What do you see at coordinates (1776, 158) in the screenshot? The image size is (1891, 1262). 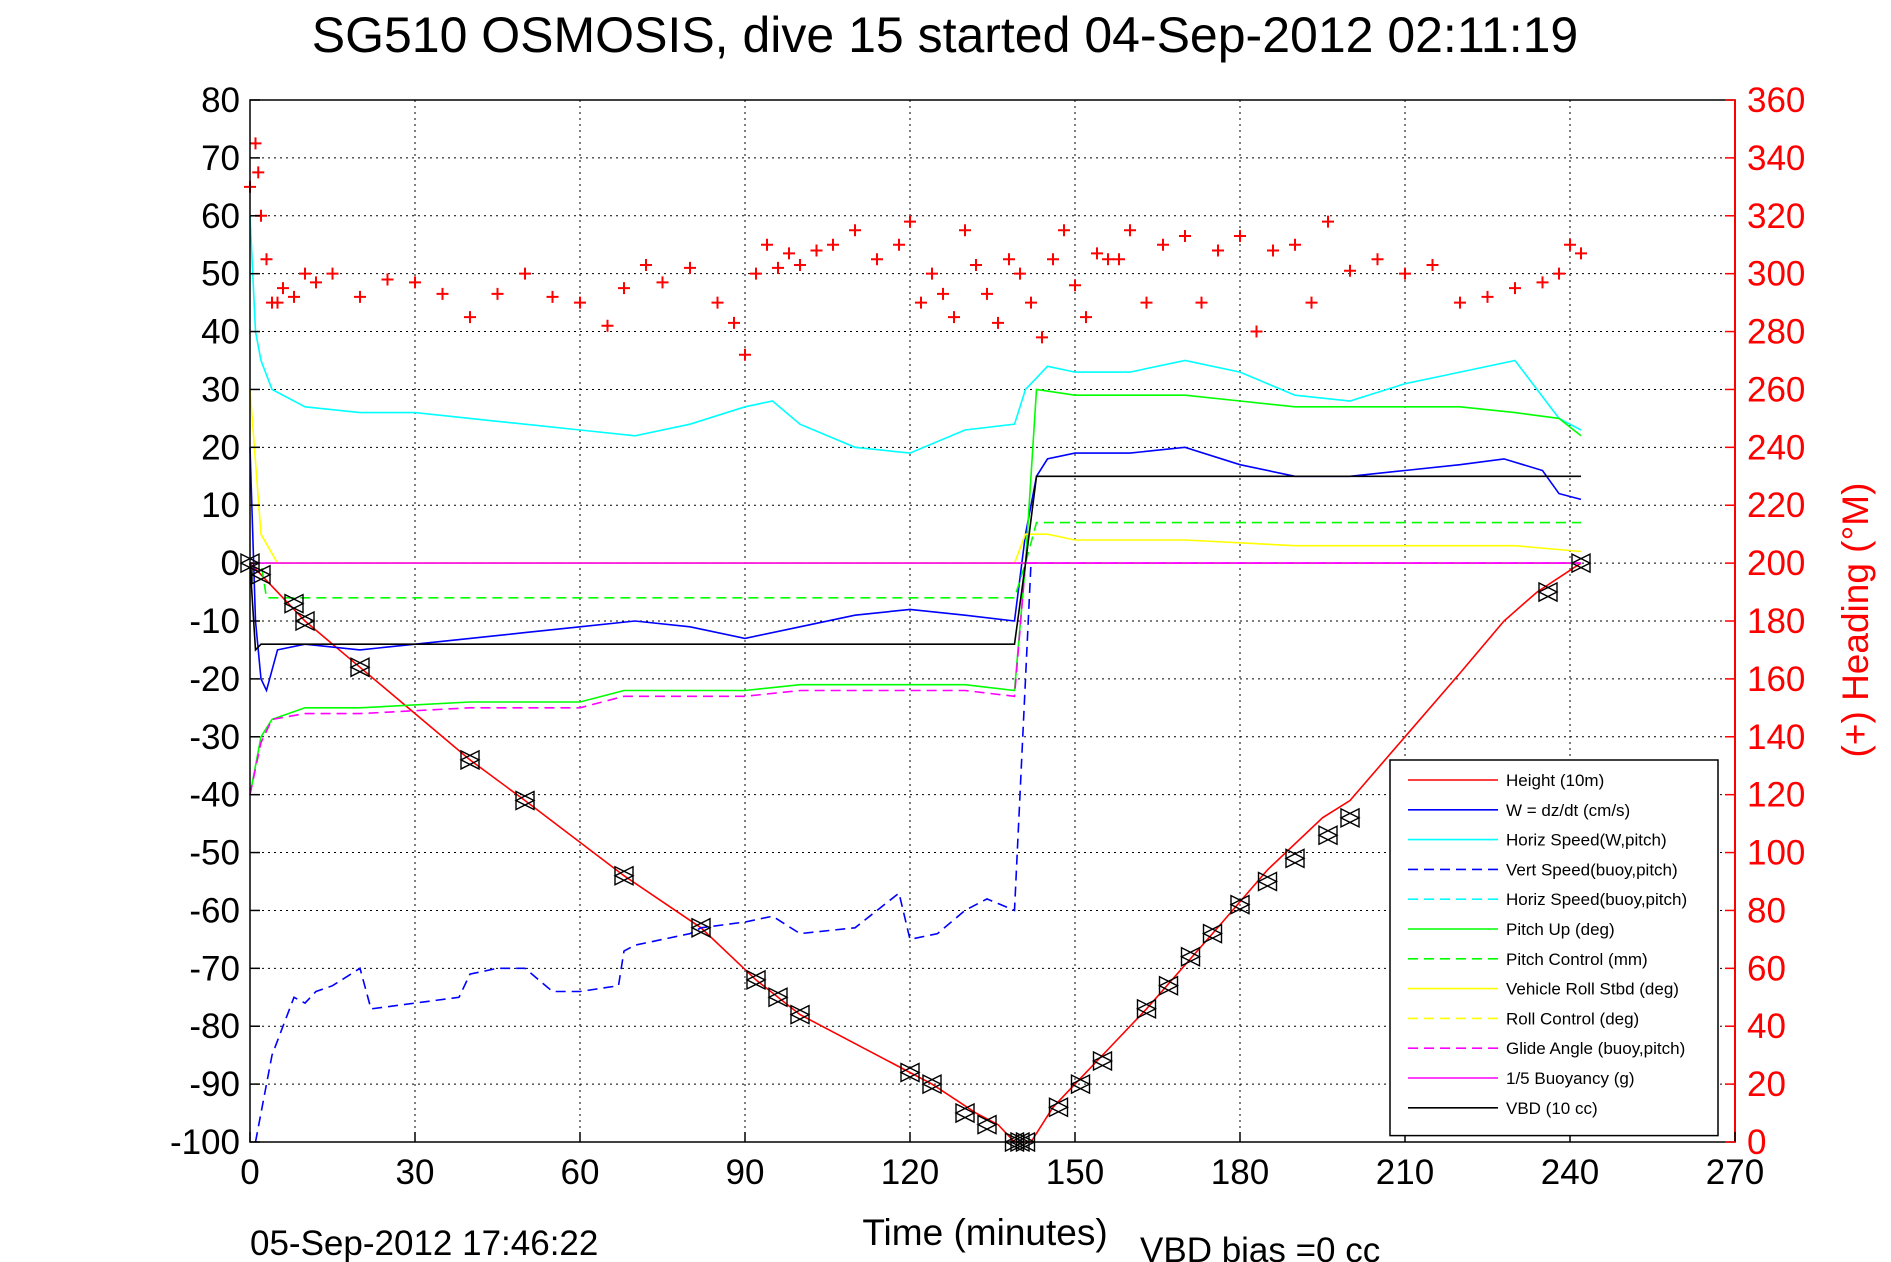 I see `right-tick-label: 340` at bounding box center [1776, 158].